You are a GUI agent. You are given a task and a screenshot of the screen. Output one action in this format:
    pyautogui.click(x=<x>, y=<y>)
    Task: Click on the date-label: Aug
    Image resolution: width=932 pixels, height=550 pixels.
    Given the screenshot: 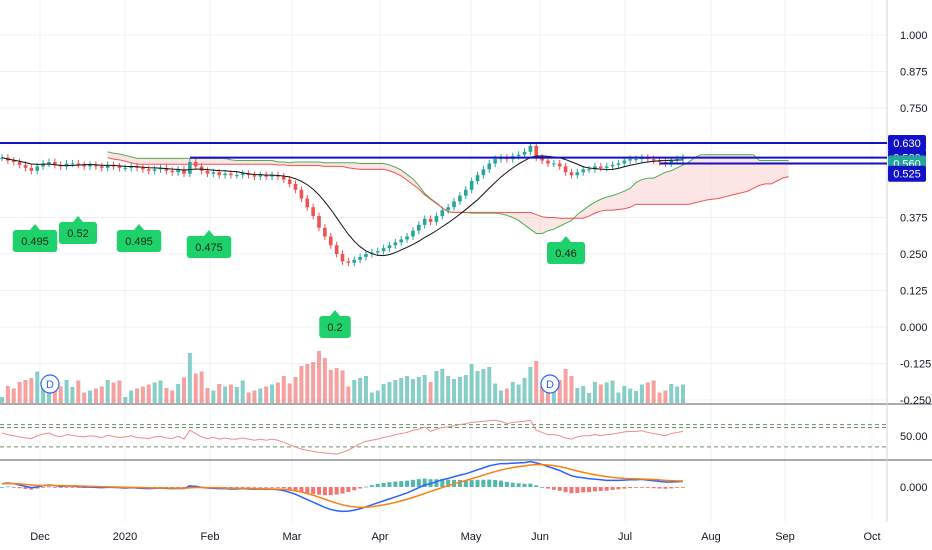 What is the action you would take?
    pyautogui.click(x=711, y=537)
    